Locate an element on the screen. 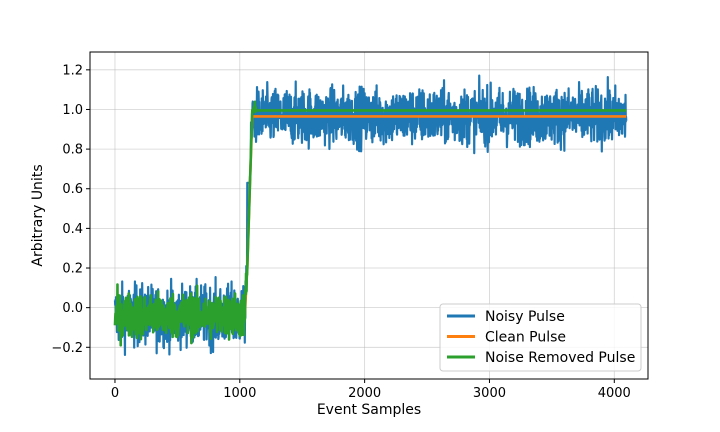 The width and height of the screenshot is (720, 432). y-tick-label: 0.0 is located at coordinates (72, 308).